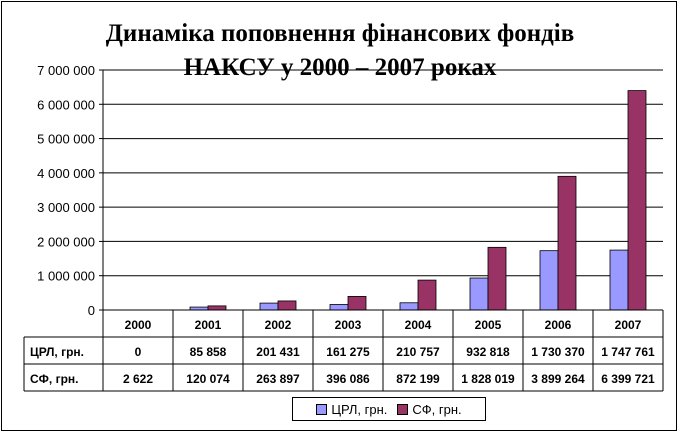 Image resolution: width=680 pixels, height=434 pixels. Describe the element at coordinates (91, 310) in the screenshot. I see `y-tick-label: 0` at that location.